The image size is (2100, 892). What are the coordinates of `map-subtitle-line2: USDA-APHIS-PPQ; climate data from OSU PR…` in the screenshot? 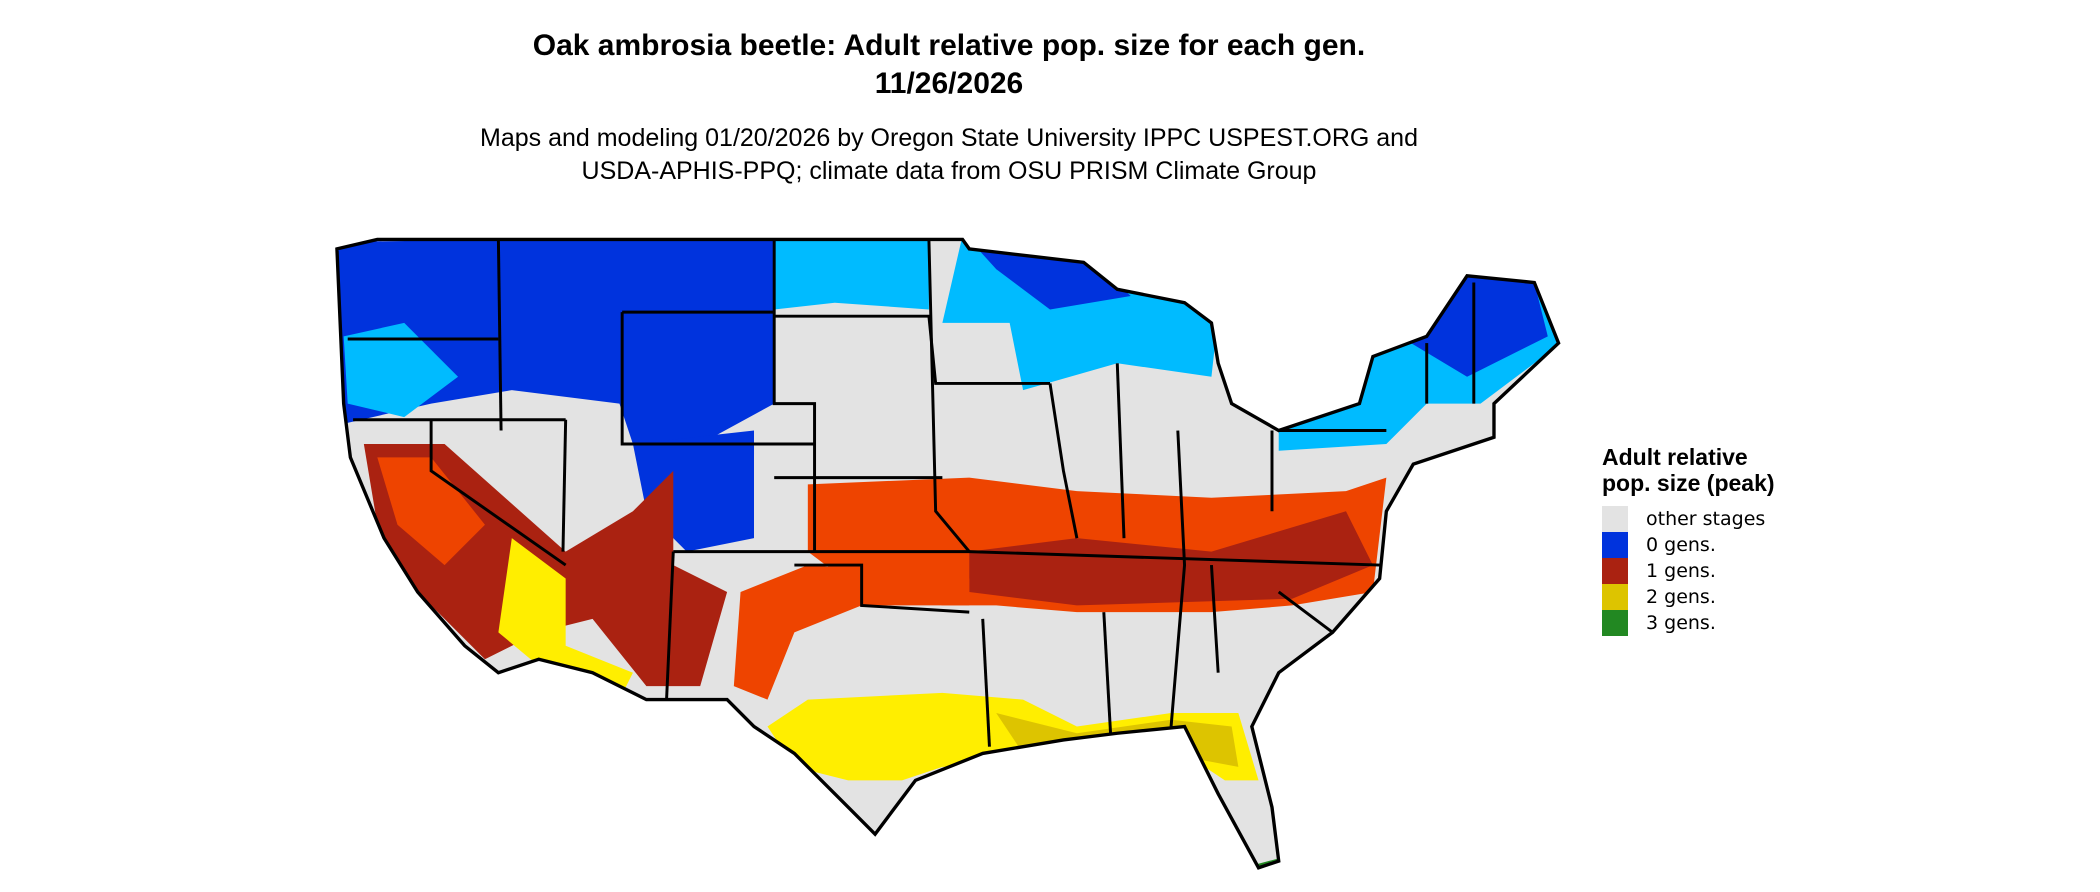 It's located at (949, 171).